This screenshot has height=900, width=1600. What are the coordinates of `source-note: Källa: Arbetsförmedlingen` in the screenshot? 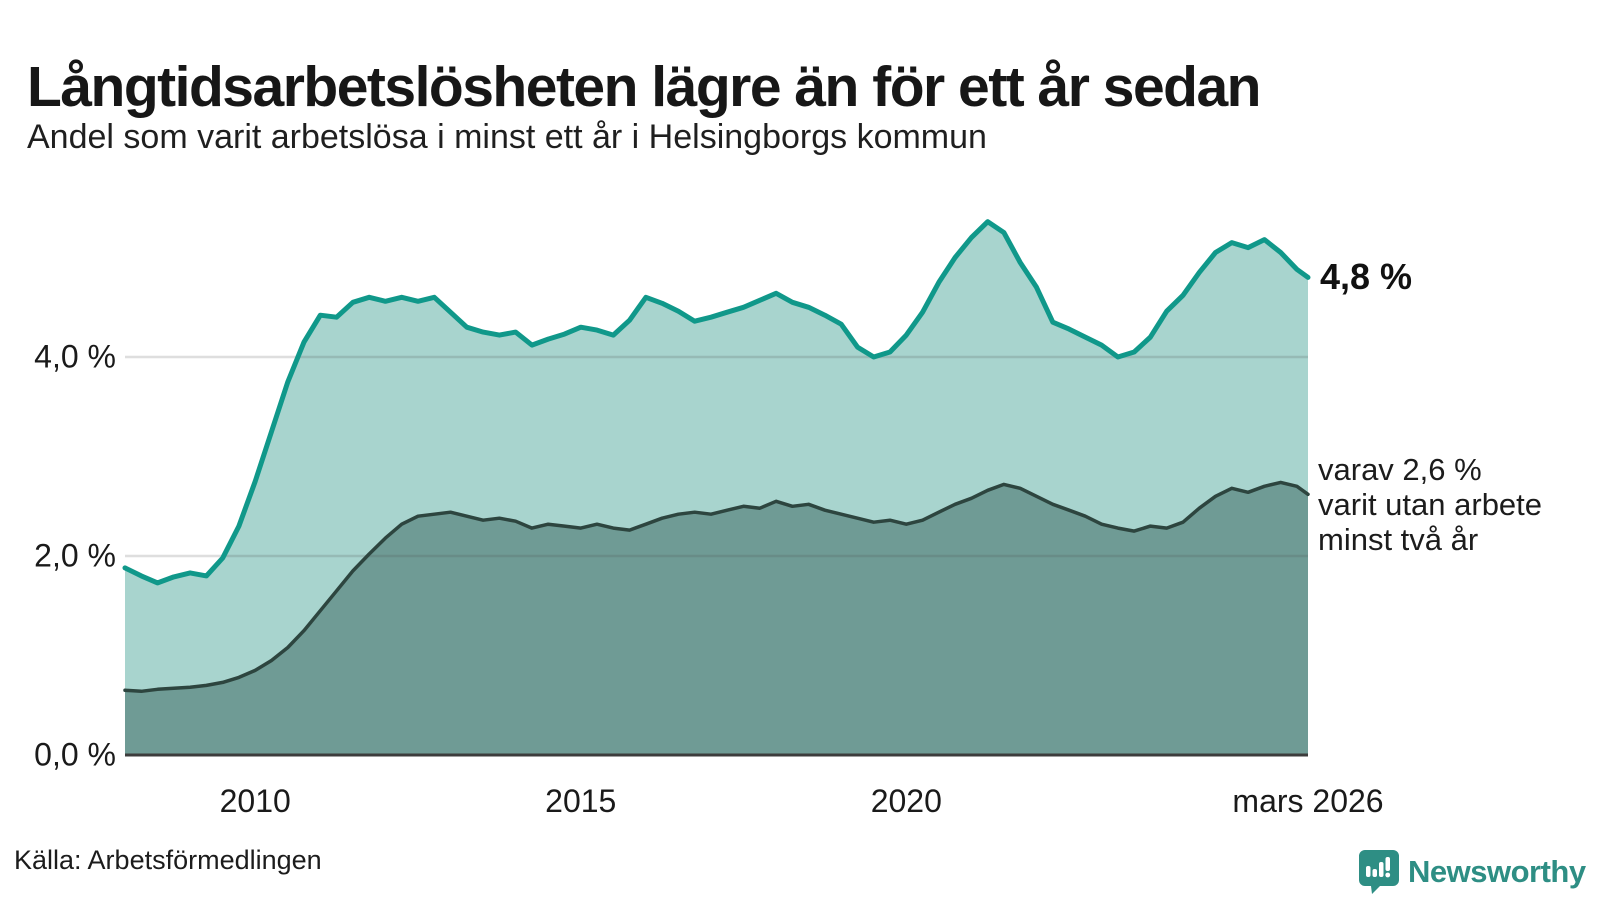 It's located at (168, 860).